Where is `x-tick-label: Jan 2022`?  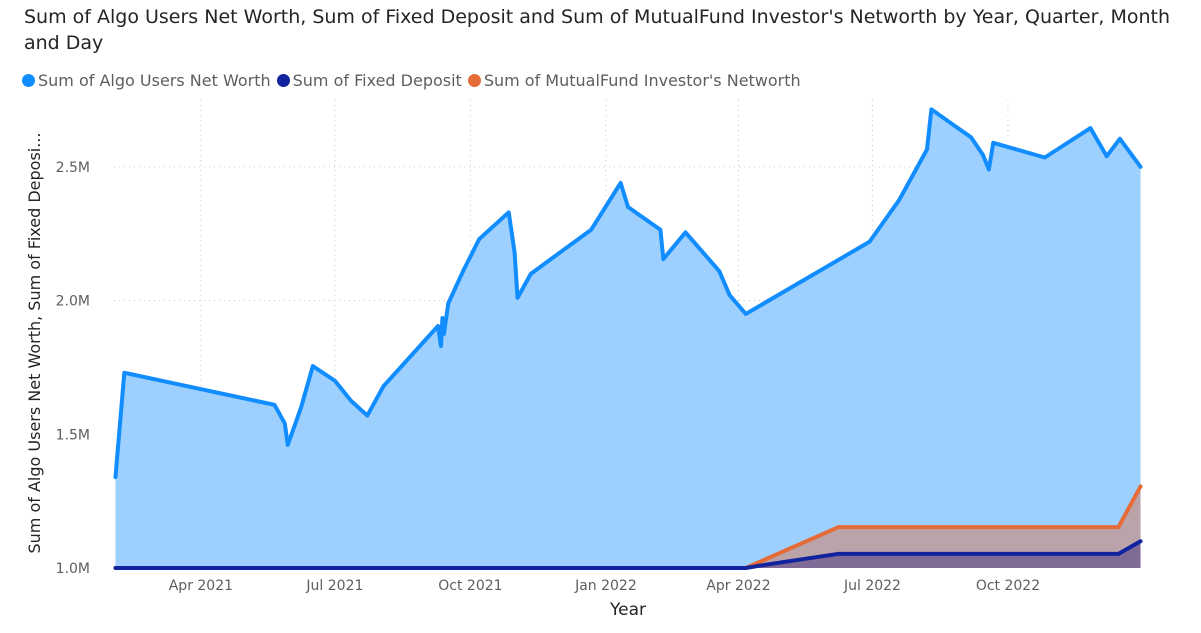
x-tick-label: Jan 2022 is located at coordinates (605, 586).